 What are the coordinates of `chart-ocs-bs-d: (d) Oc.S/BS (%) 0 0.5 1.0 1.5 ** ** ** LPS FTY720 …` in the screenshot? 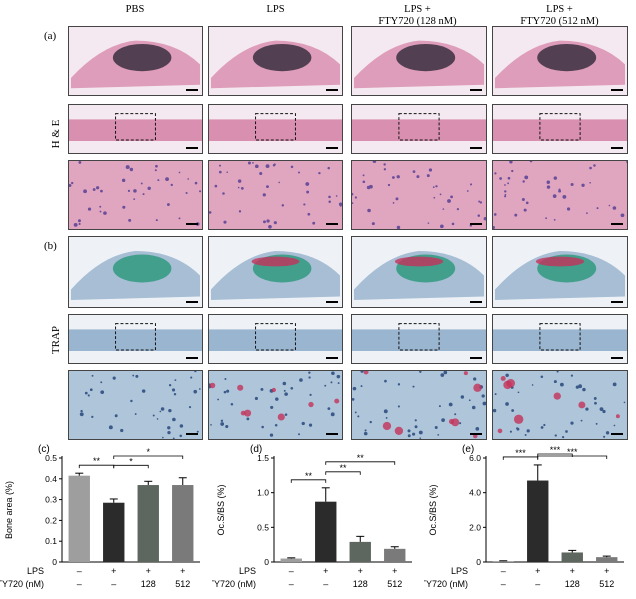 It's located at (312, 516).